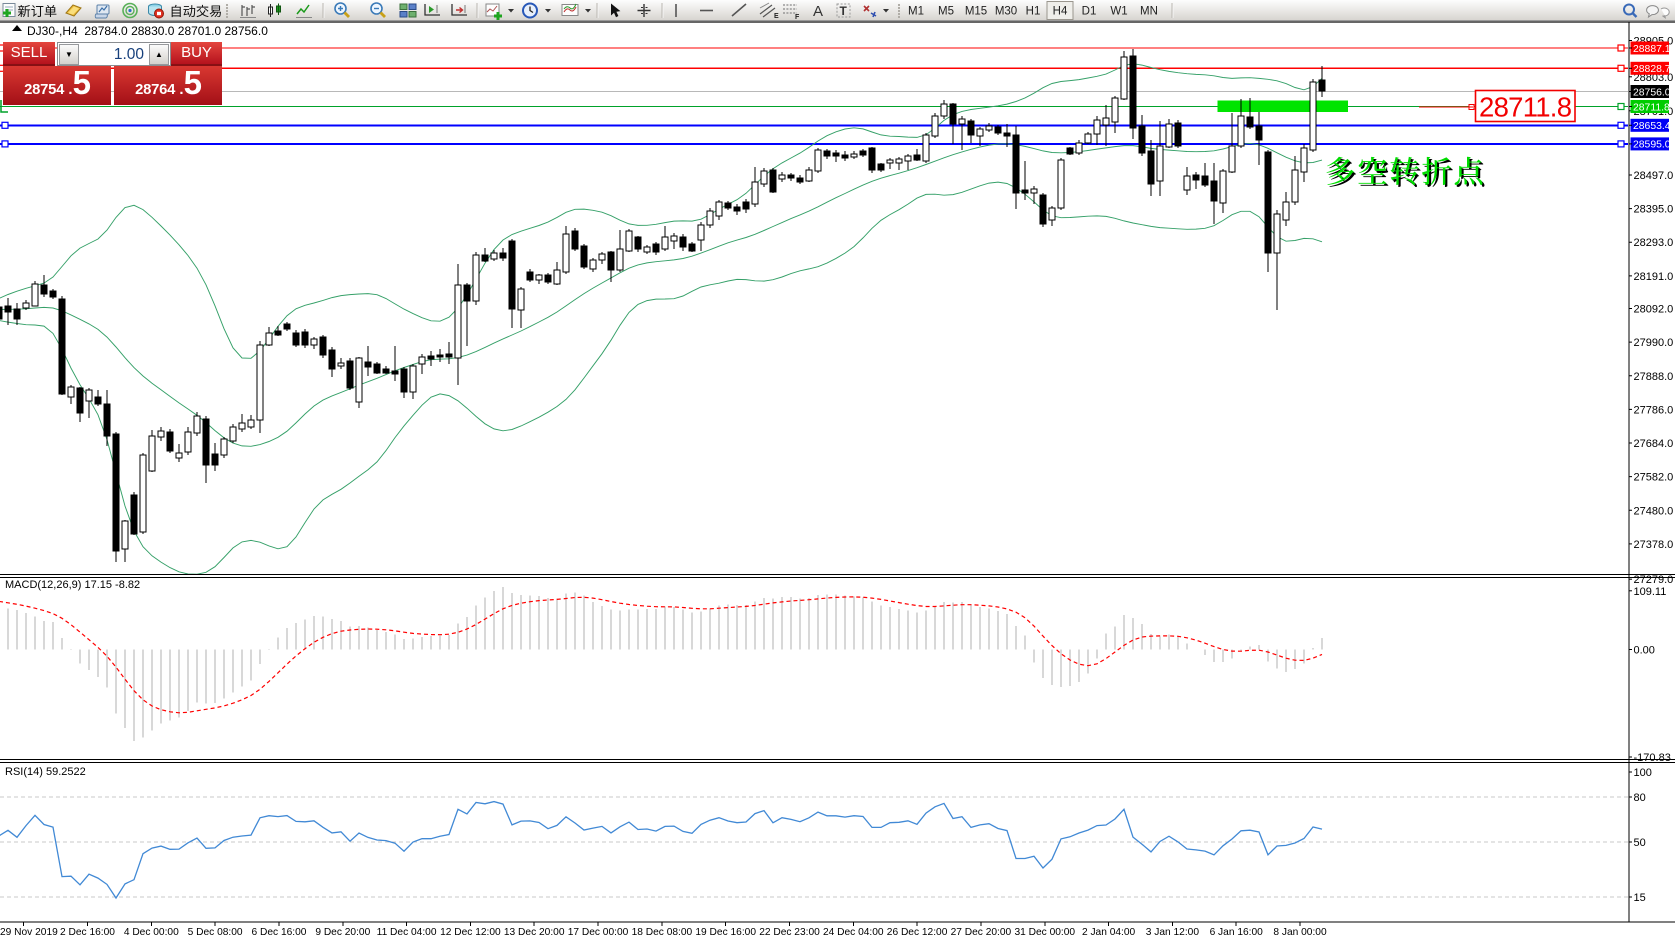  What do you see at coordinates (534, 932) in the screenshot?
I see `svg-text: 13 Dec 20:00` at bounding box center [534, 932].